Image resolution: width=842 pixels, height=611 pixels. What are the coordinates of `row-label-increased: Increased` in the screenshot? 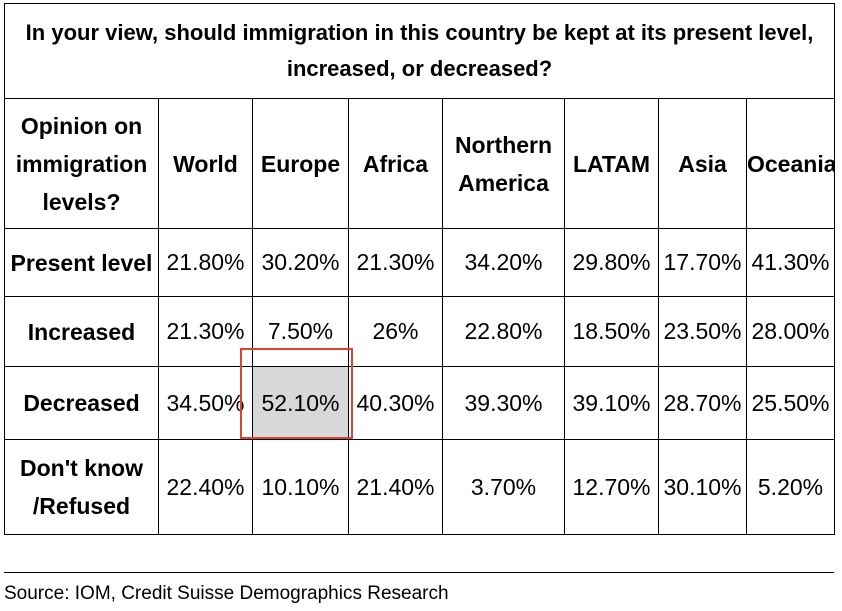 It's located at (81, 331).